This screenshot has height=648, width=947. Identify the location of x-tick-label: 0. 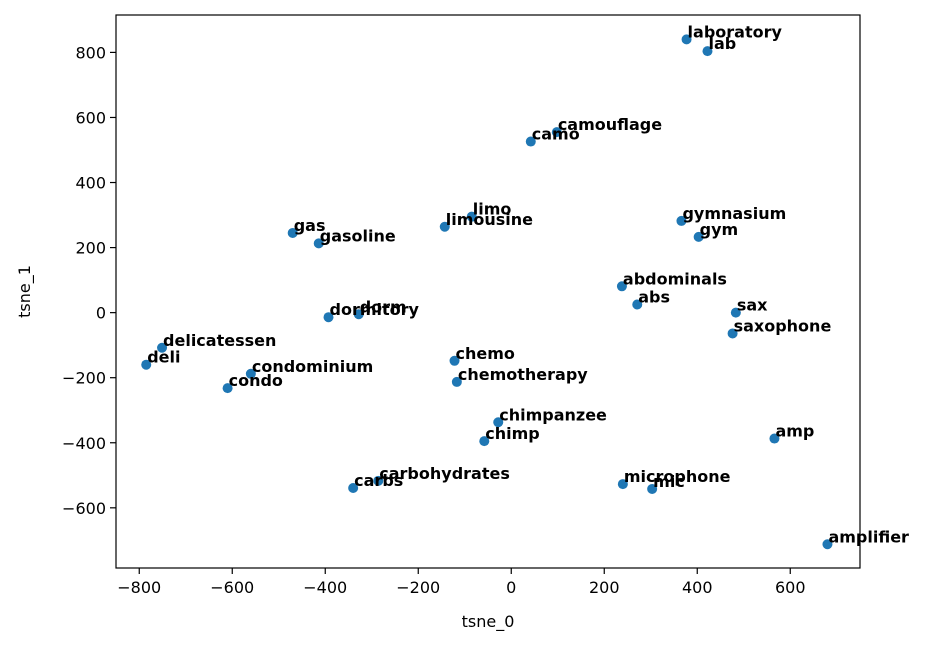
(511, 587).